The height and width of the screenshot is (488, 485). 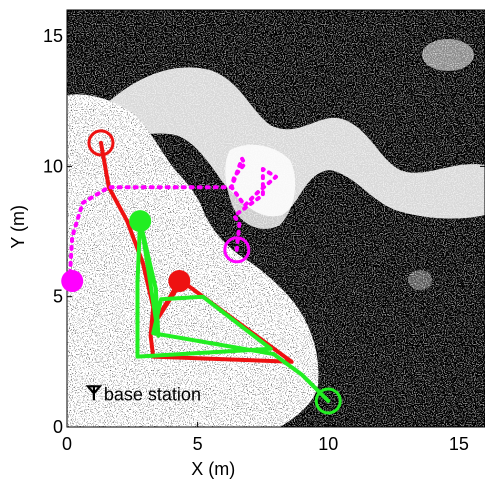 I want to click on x-axis-label: X (m), so click(x=213, y=469).